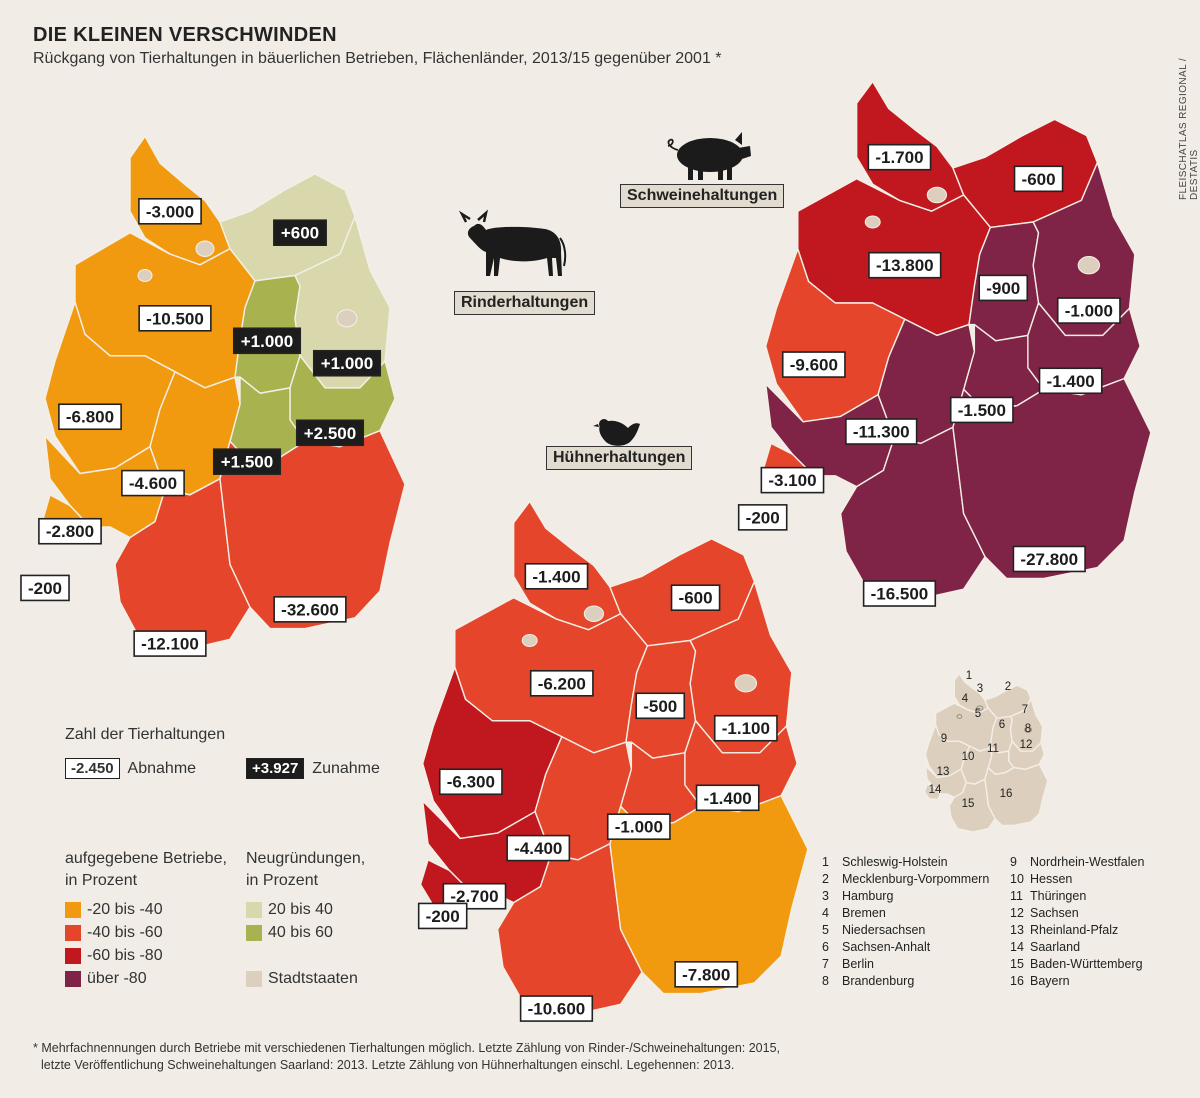  What do you see at coordinates (1002, 725) in the screenshot?
I see `key-map-number: 6` at bounding box center [1002, 725].